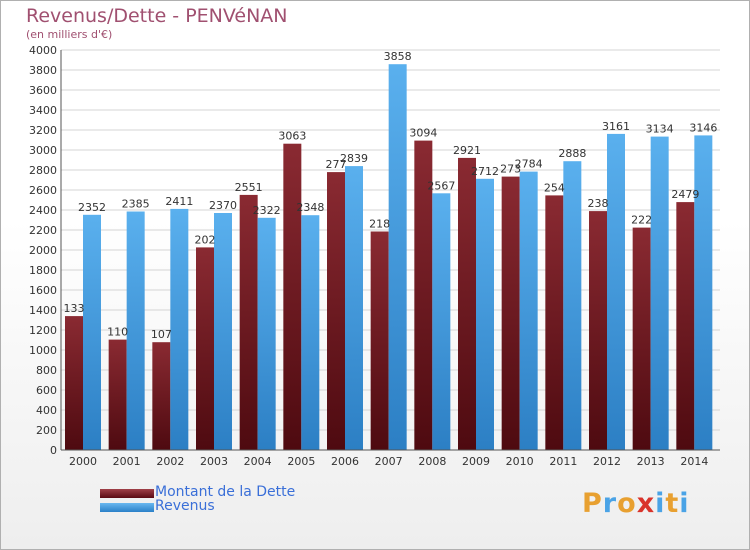 The height and width of the screenshot is (550, 750). I want to click on data-label: 107, so click(161, 334).